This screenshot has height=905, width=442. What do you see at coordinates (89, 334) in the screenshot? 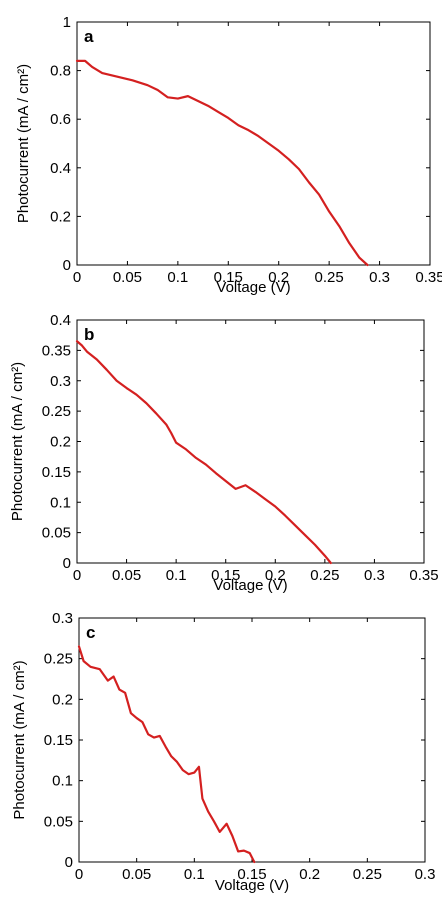
I see `panel-label: b` at bounding box center [89, 334].